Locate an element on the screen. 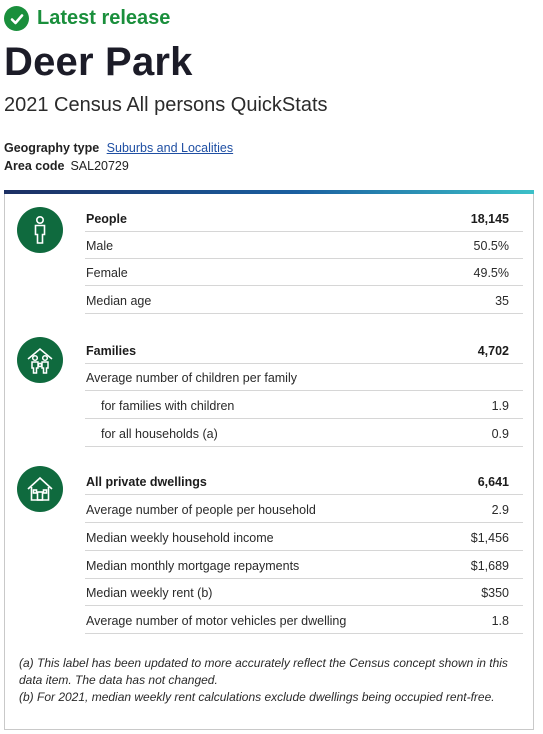  female-row: Female 49.5% is located at coordinates (304, 272).